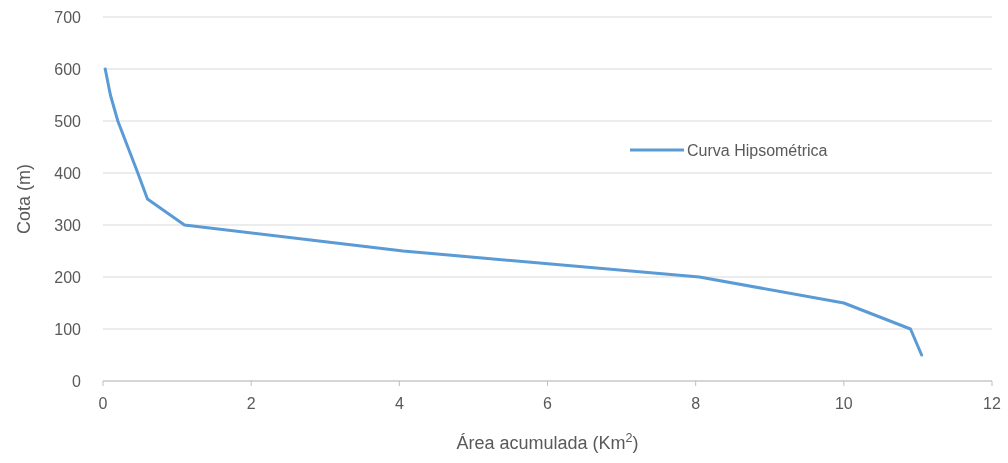  Describe the element at coordinates (24, 199) in the screenshot. I see `y-axis-title: Cota (m)` at that location.